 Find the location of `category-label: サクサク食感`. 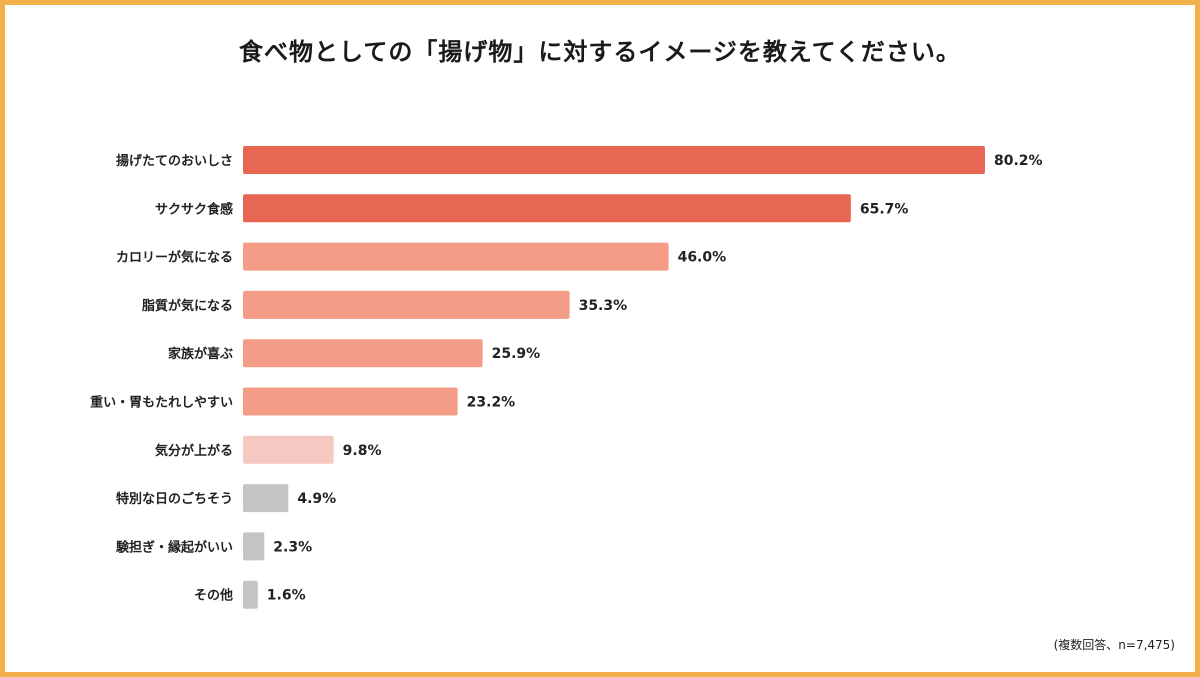

category-label: サクサク食感 is located at coordinates (194, 209).